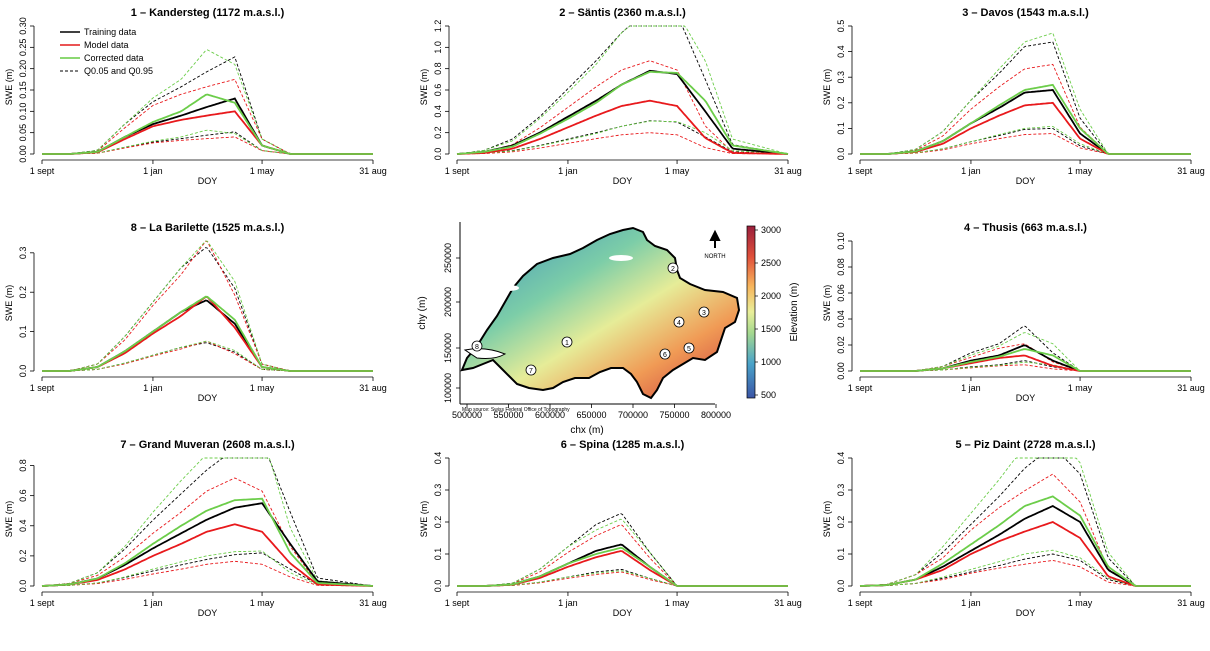  Describe the element at coordinates (665, 355) in the screenshot. I see `station-marker-label: 6` at that location.